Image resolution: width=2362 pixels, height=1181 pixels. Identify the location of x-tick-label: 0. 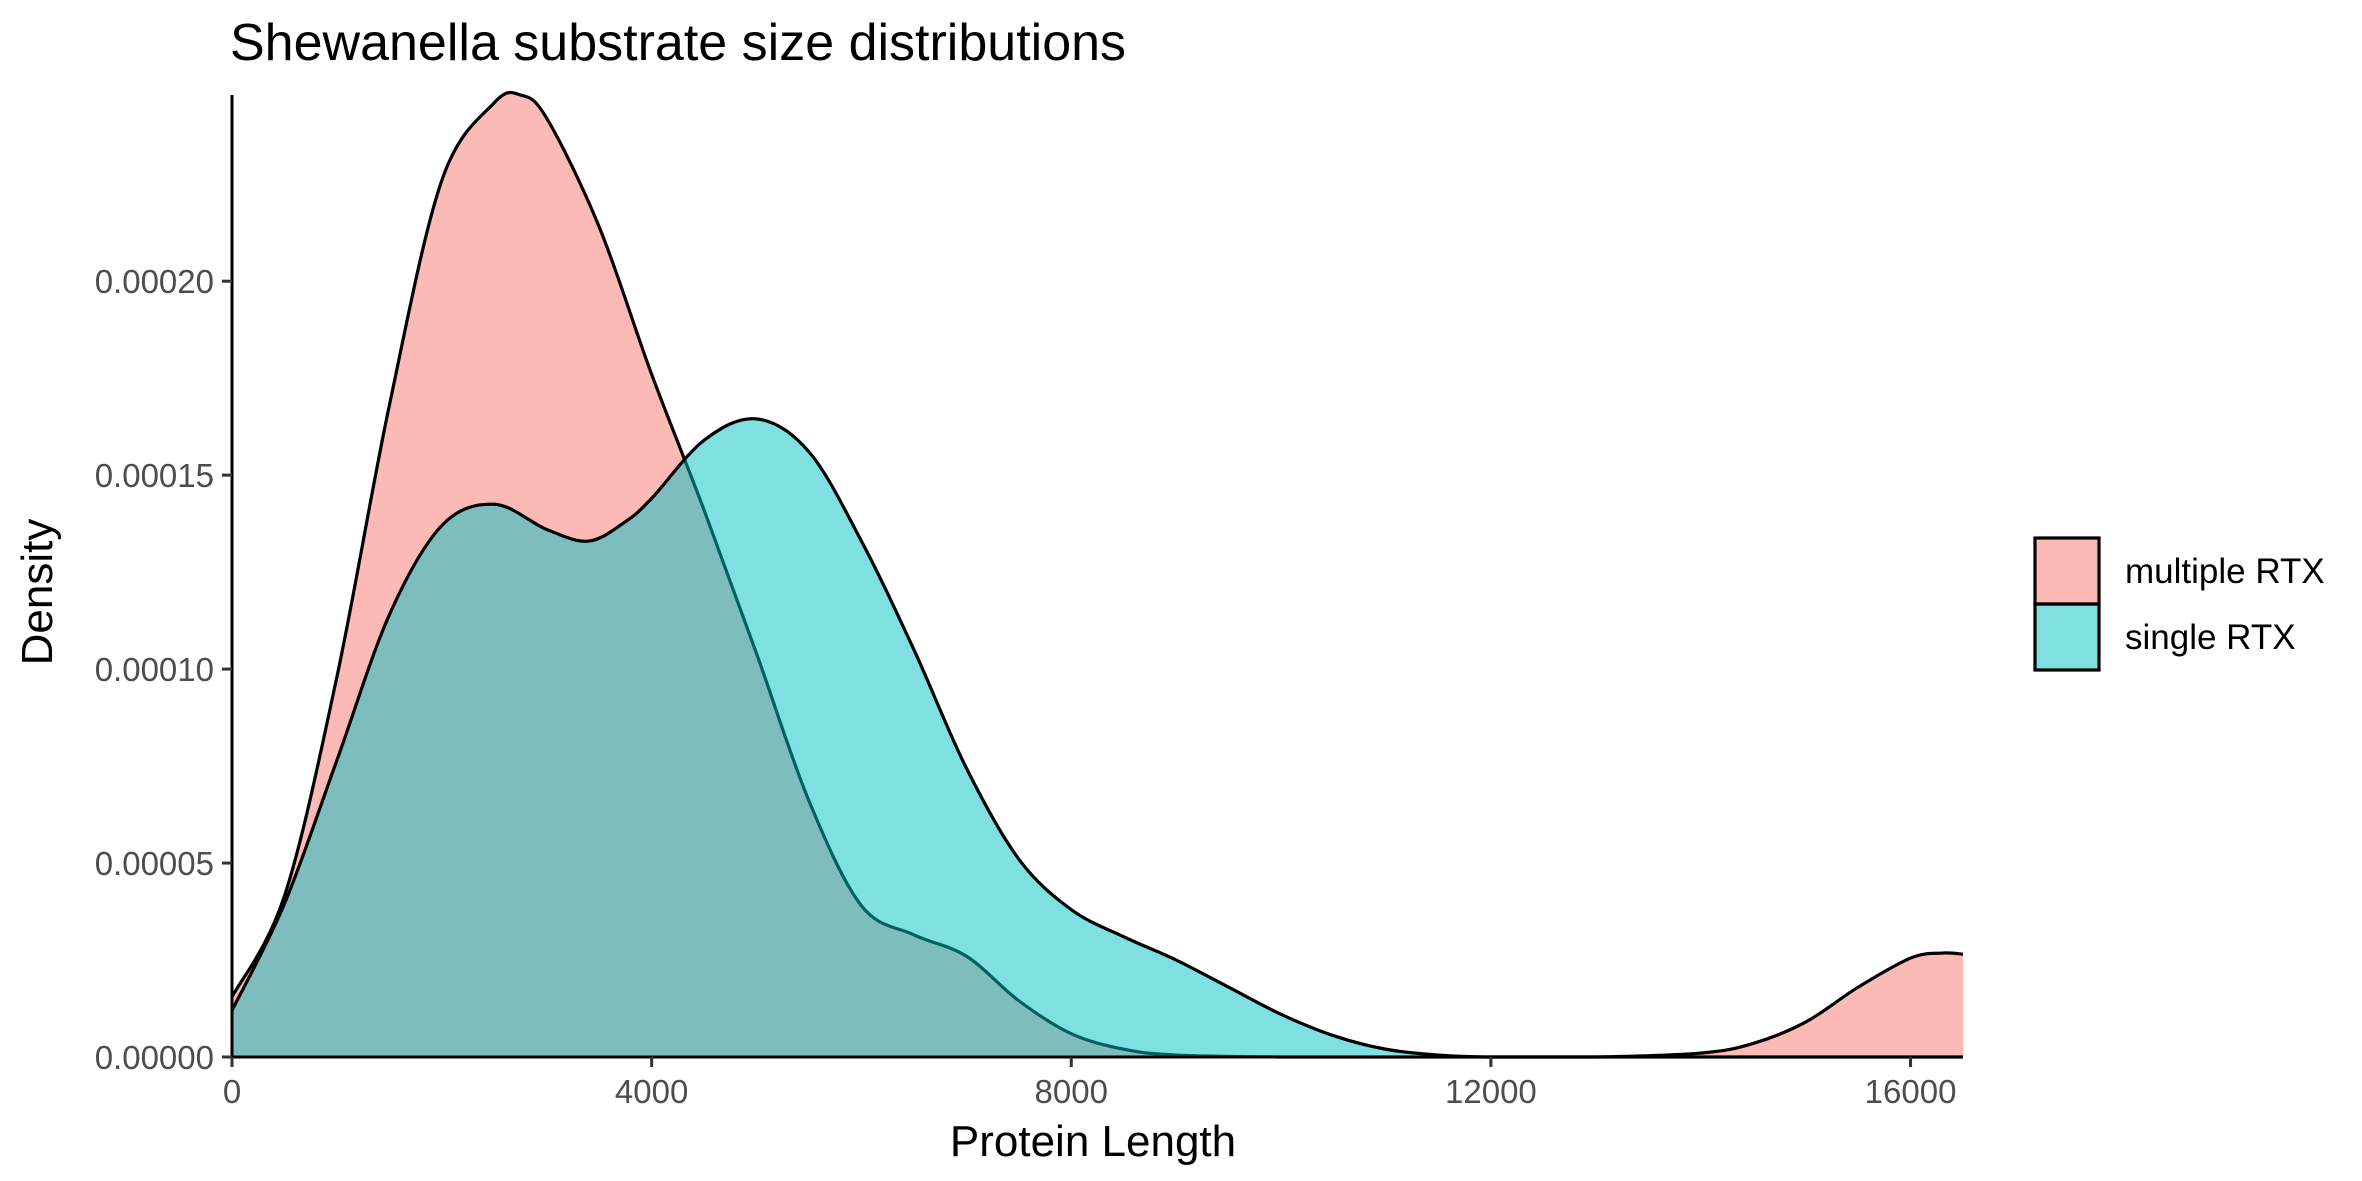
(232, 1091).